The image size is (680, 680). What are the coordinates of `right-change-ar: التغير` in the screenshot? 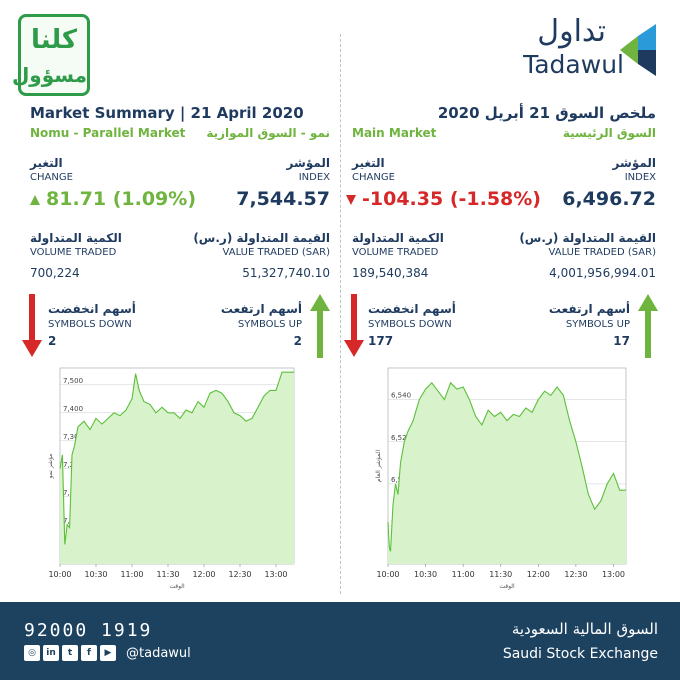 It's located at (368, 163).